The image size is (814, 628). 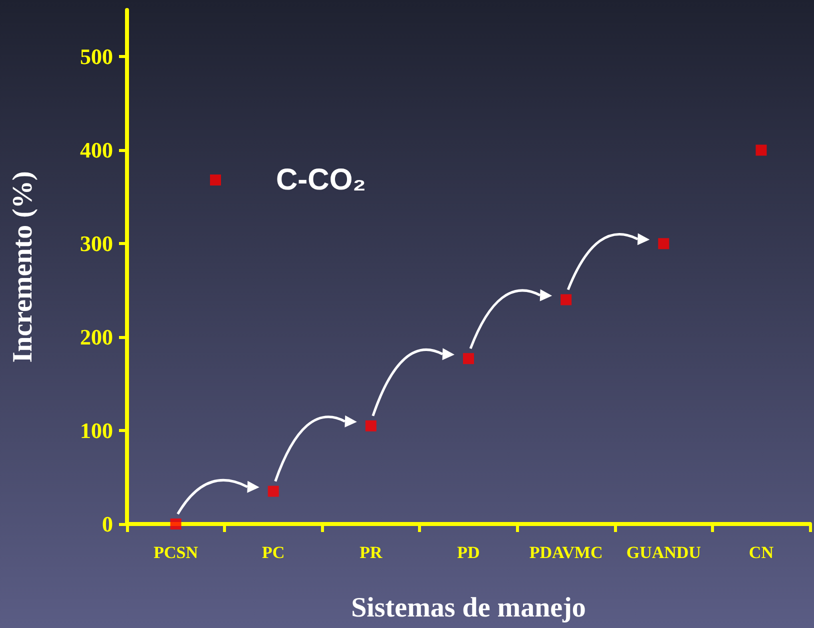 I want to click on y-axis-title: Incremento (%), so click(x=23, y=267).